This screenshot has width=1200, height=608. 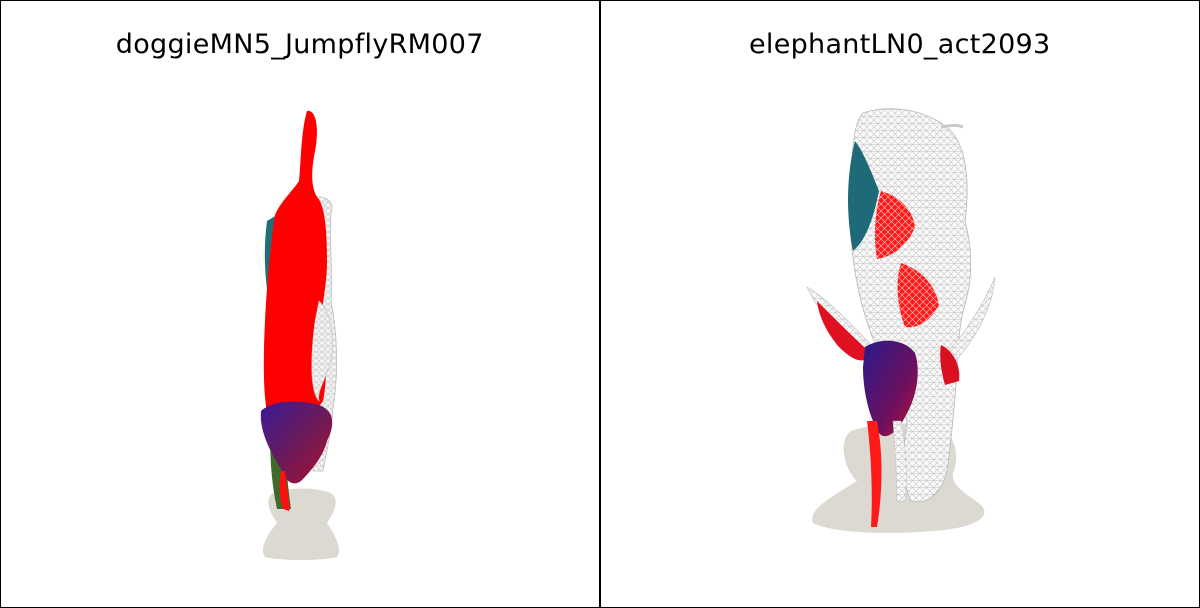 What do you see at coordinates (295, 271) in the screenshot?
I see `red-body` at bounding box center [295, 271].